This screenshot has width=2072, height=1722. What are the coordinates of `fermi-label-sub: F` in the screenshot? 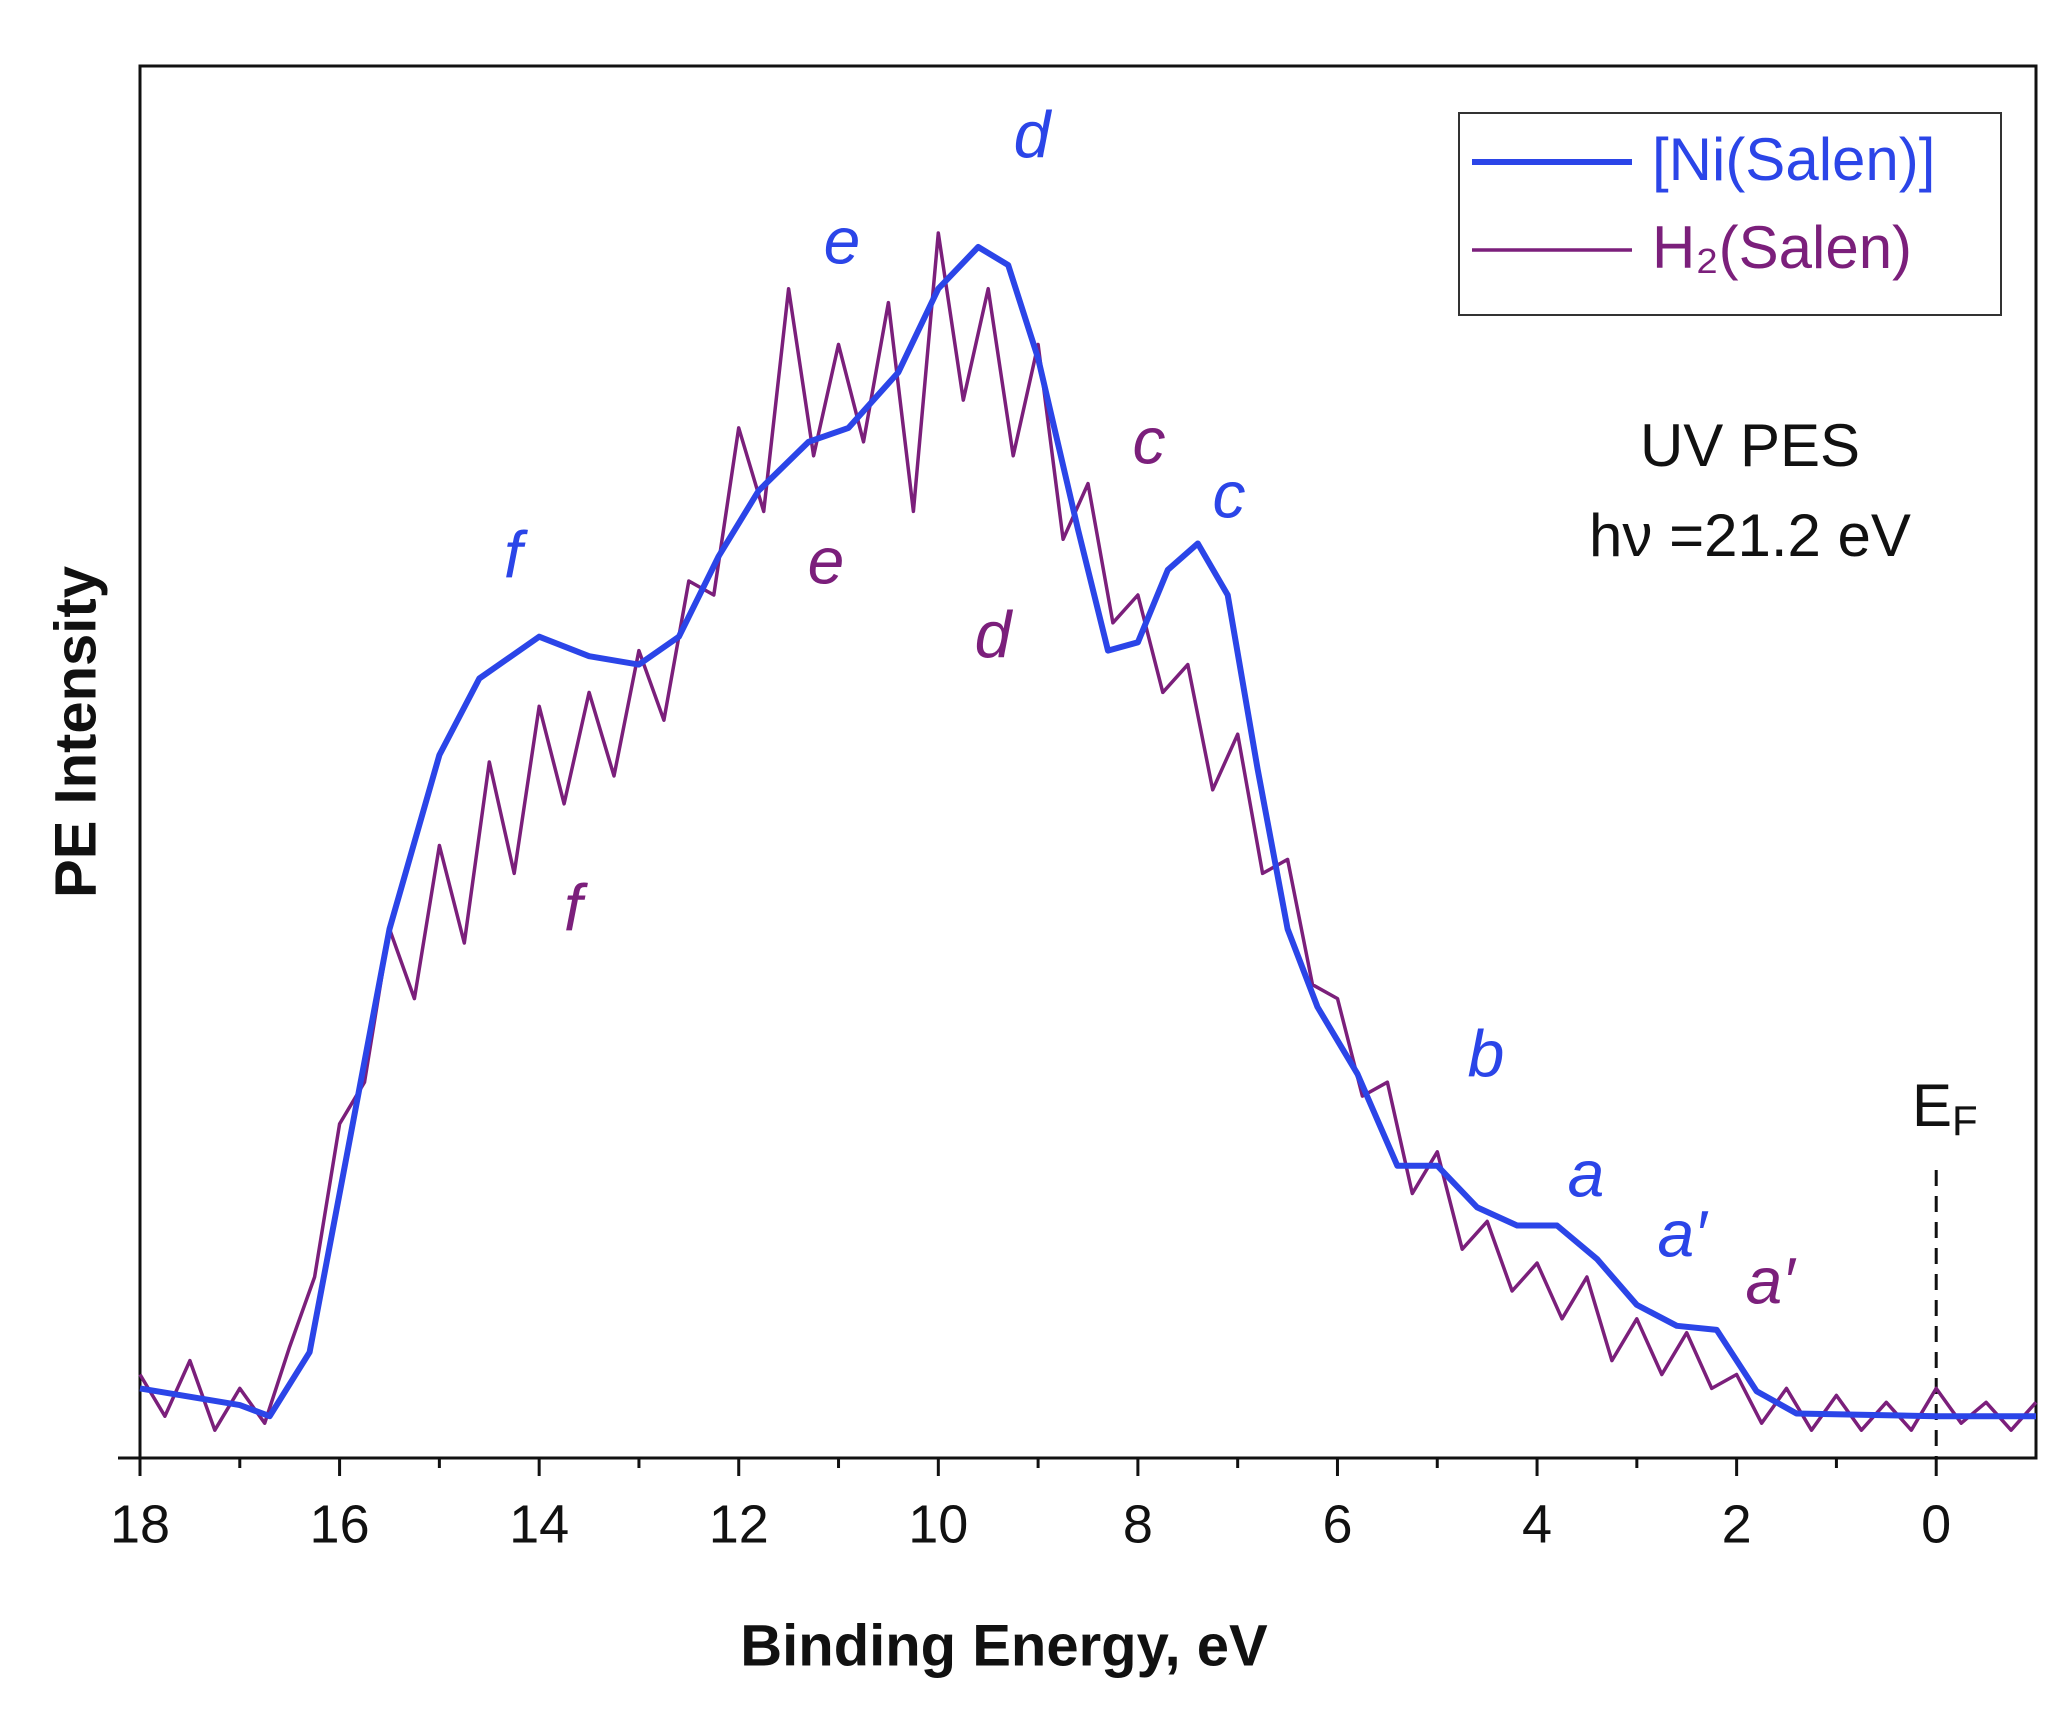 It's located at (1965, 1120).